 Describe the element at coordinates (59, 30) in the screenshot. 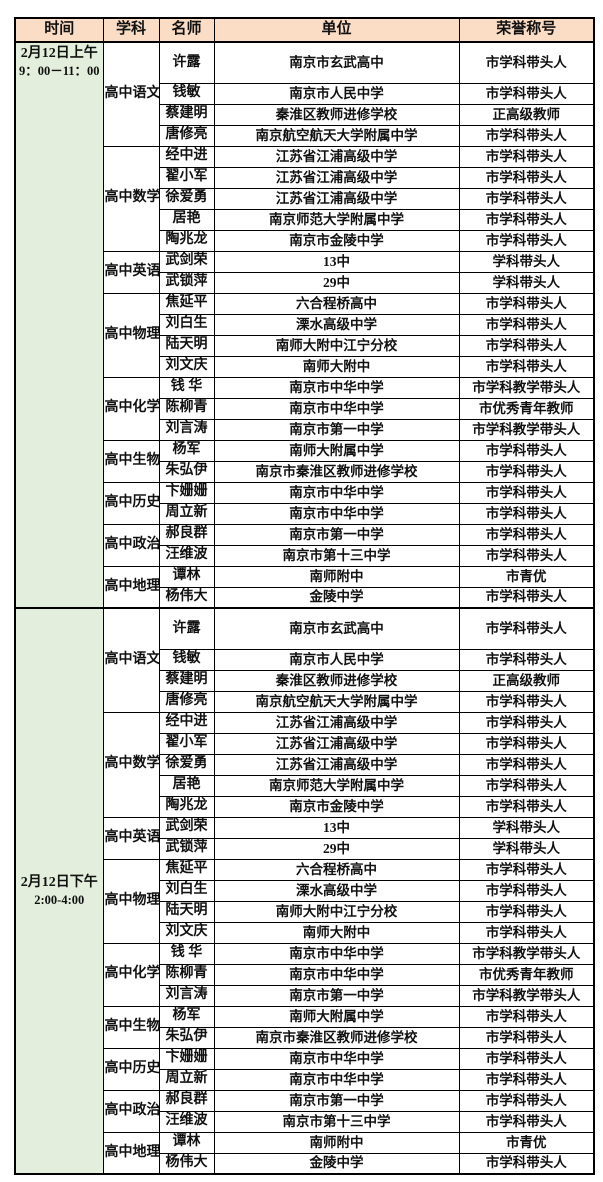

I see `column-header-time: 时间` at that location.